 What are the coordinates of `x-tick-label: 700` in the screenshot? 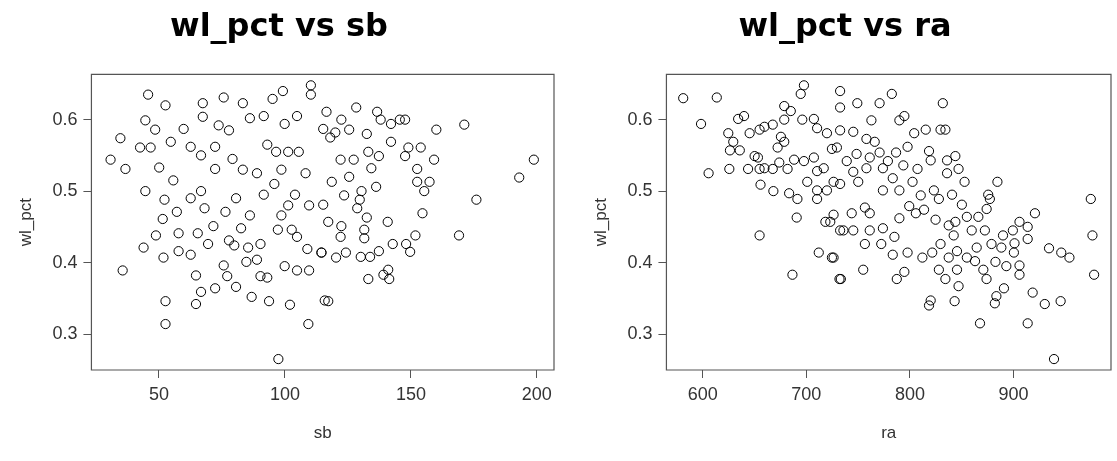 It's located at (806, 393).